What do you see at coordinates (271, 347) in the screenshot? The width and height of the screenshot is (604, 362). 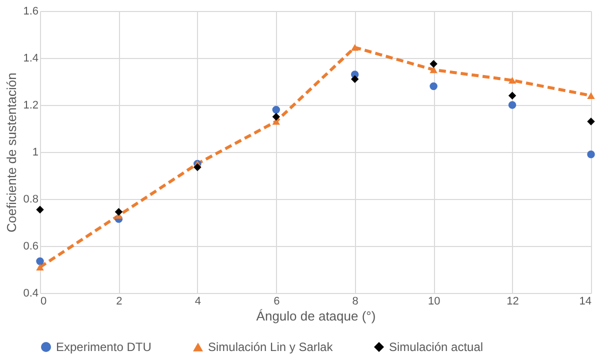 I see `legend-label: Simulación Lin y Sarlak` at bounding box center [271, 347].